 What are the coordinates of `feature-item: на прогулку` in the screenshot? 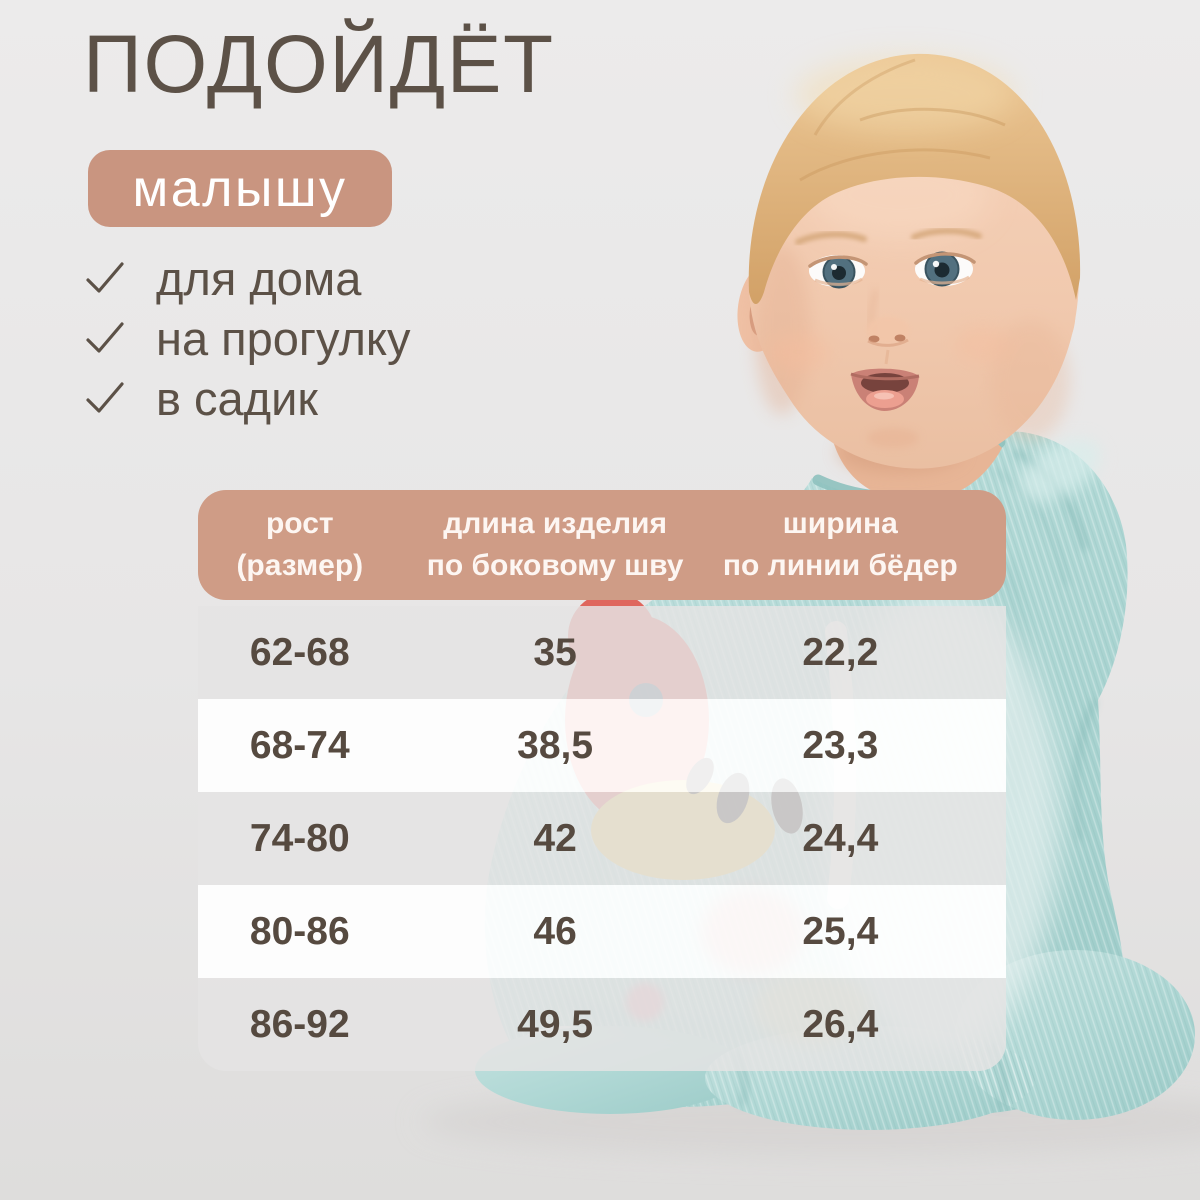 It's located at (247, 338).